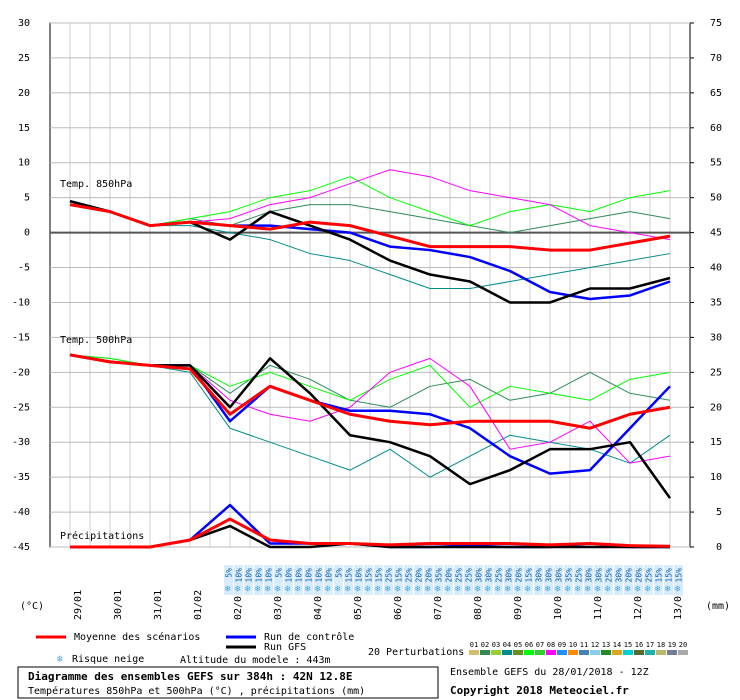 This screenshot has height=700, width=740. What do you see at coordinates (716, 163) in the screenshot?
I see `y2-tick-label: 55` at bounding box center [716, 163].